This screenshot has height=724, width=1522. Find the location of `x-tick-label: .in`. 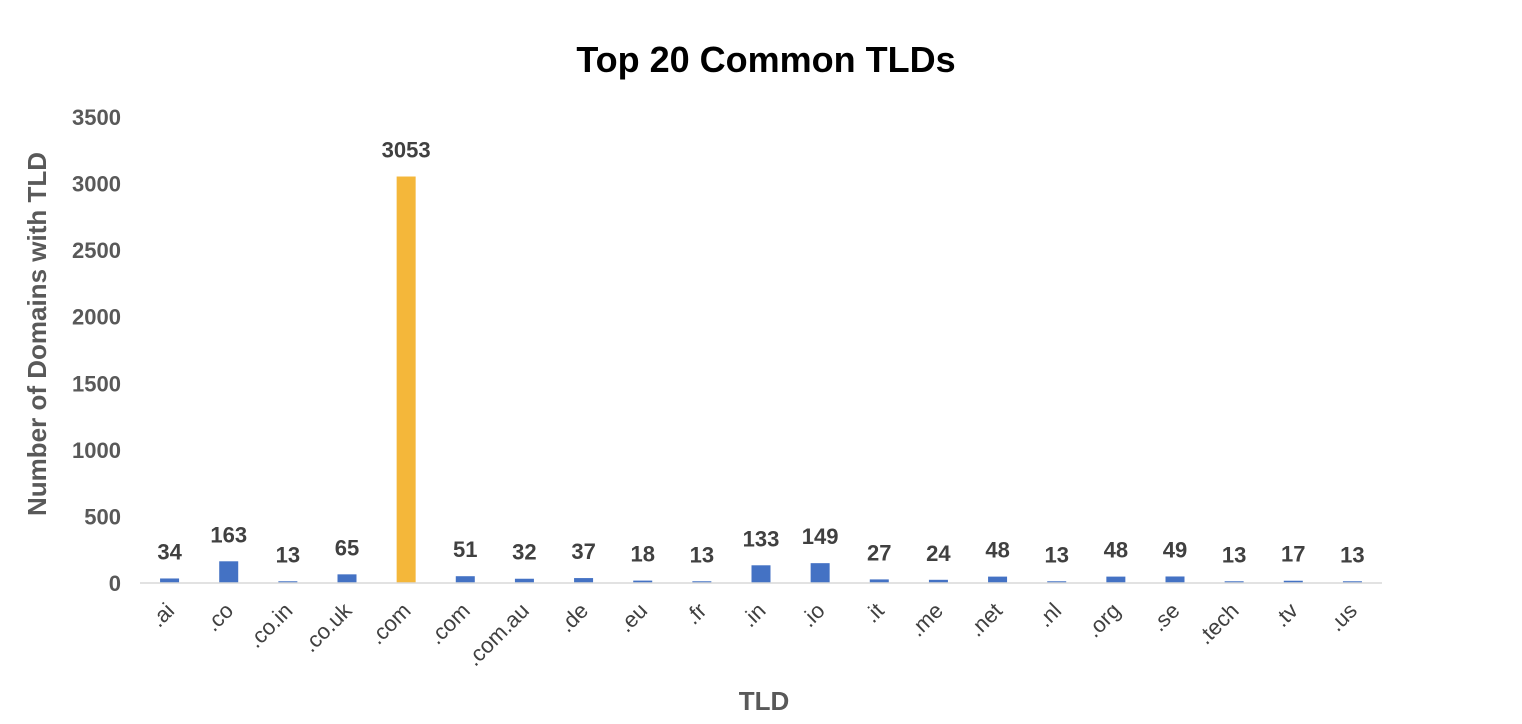

x-tick-label: .in is located at coordinates (753, 615).